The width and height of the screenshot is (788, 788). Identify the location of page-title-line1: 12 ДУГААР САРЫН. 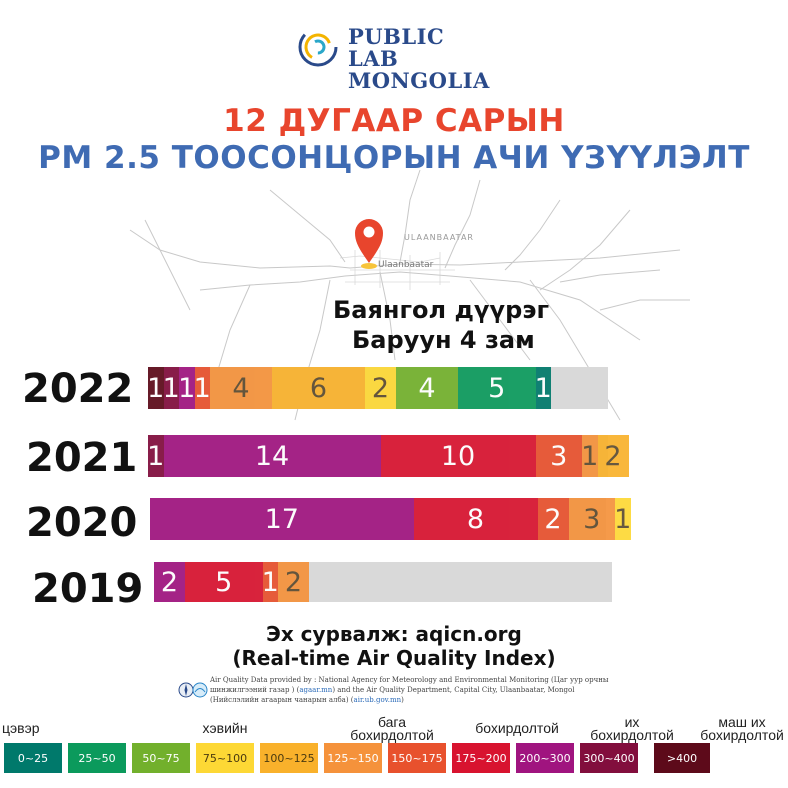
(394, 121).